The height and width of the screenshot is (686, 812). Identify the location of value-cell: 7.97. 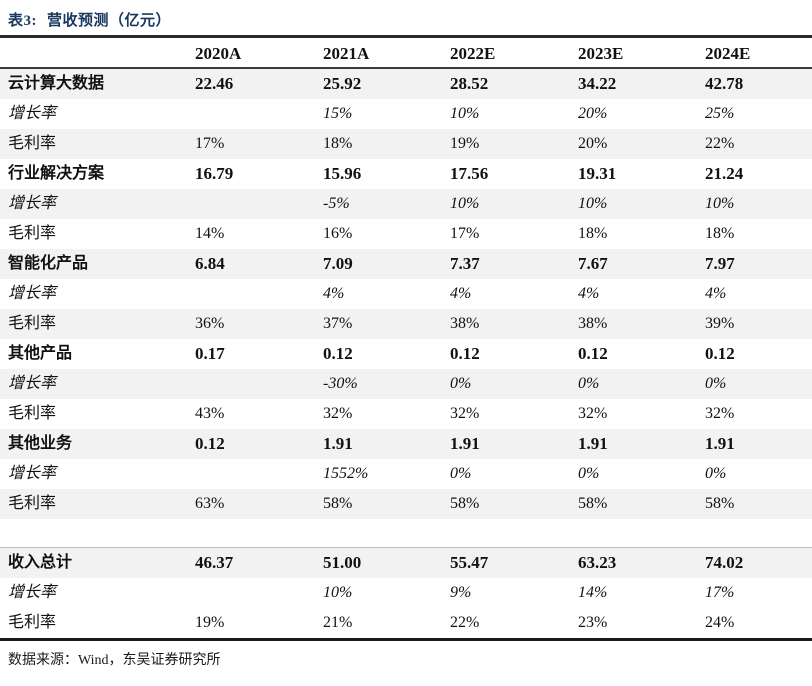
(720, 263).